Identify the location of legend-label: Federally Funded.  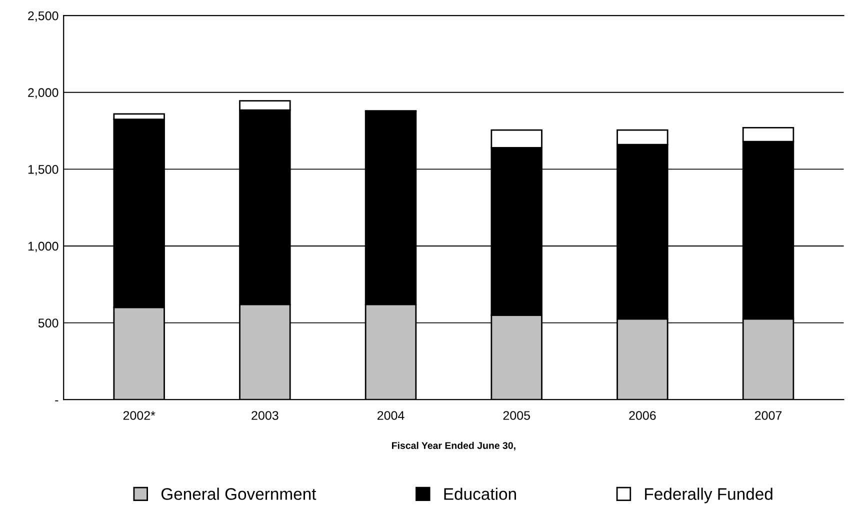
(708, 496).